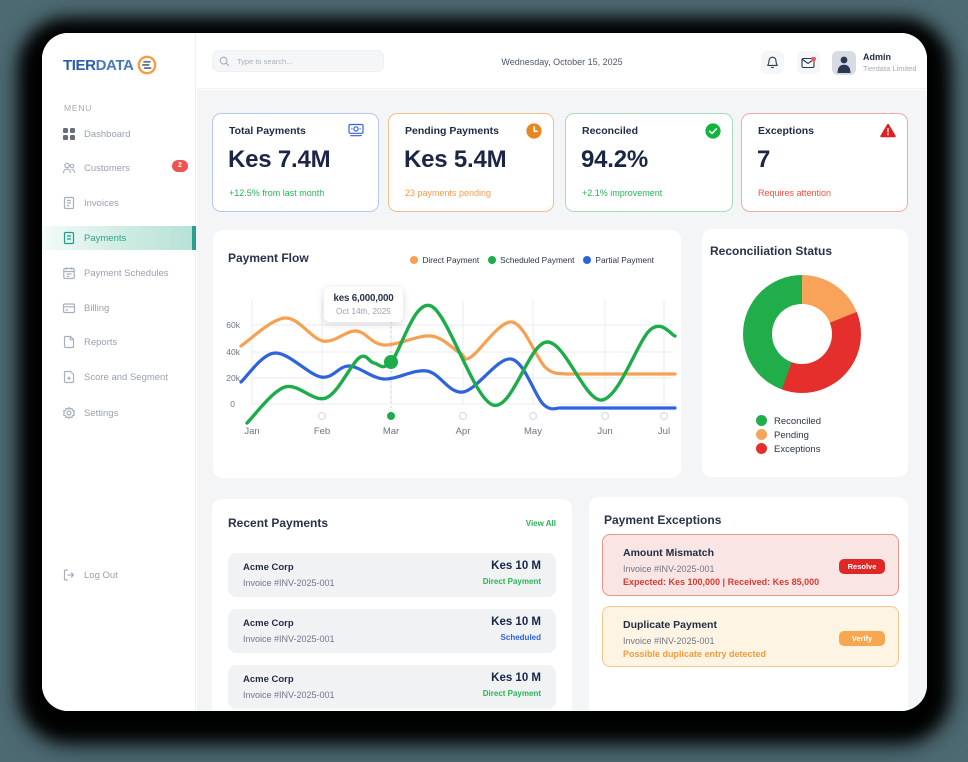 Image resolution: width=968 pixels, height=762 pixels. I want to click on svg-text: 40k, so click(233, 352).